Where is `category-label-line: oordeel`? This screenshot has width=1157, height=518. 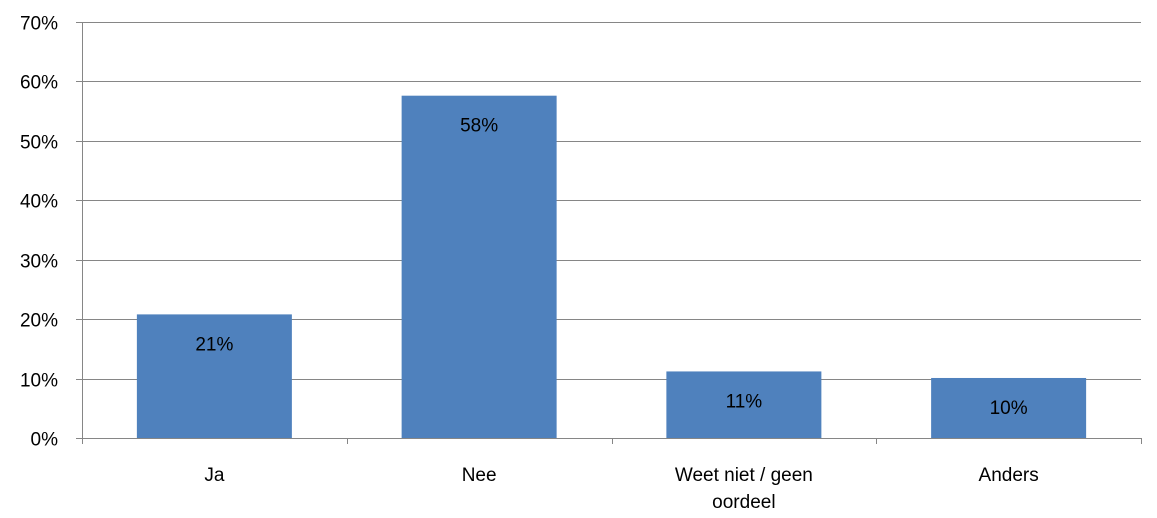 category-label-line: oordeel is located at coordinates (743, 502).